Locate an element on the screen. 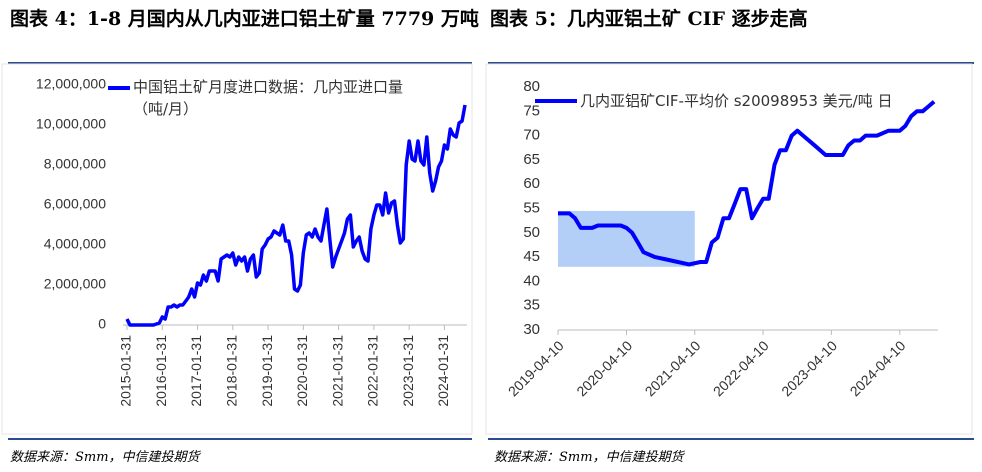  x-tick-label: 2023-01-31 is located at coordinates (408, 371).